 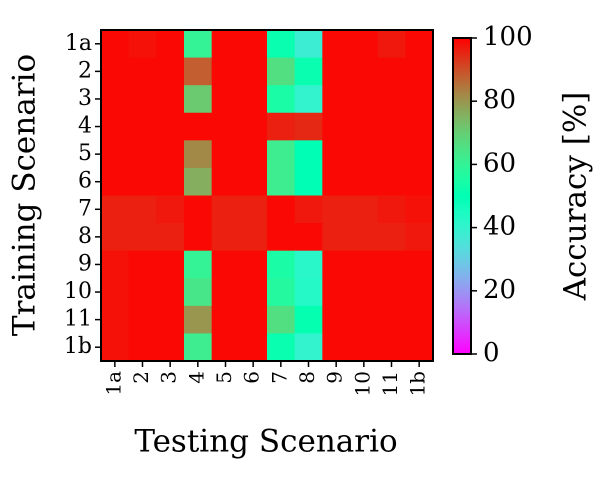 What do you see at coordinates (85, 208) in the screenshot?
I see `y-tick-label: 7` at bounding box center [85, 208].